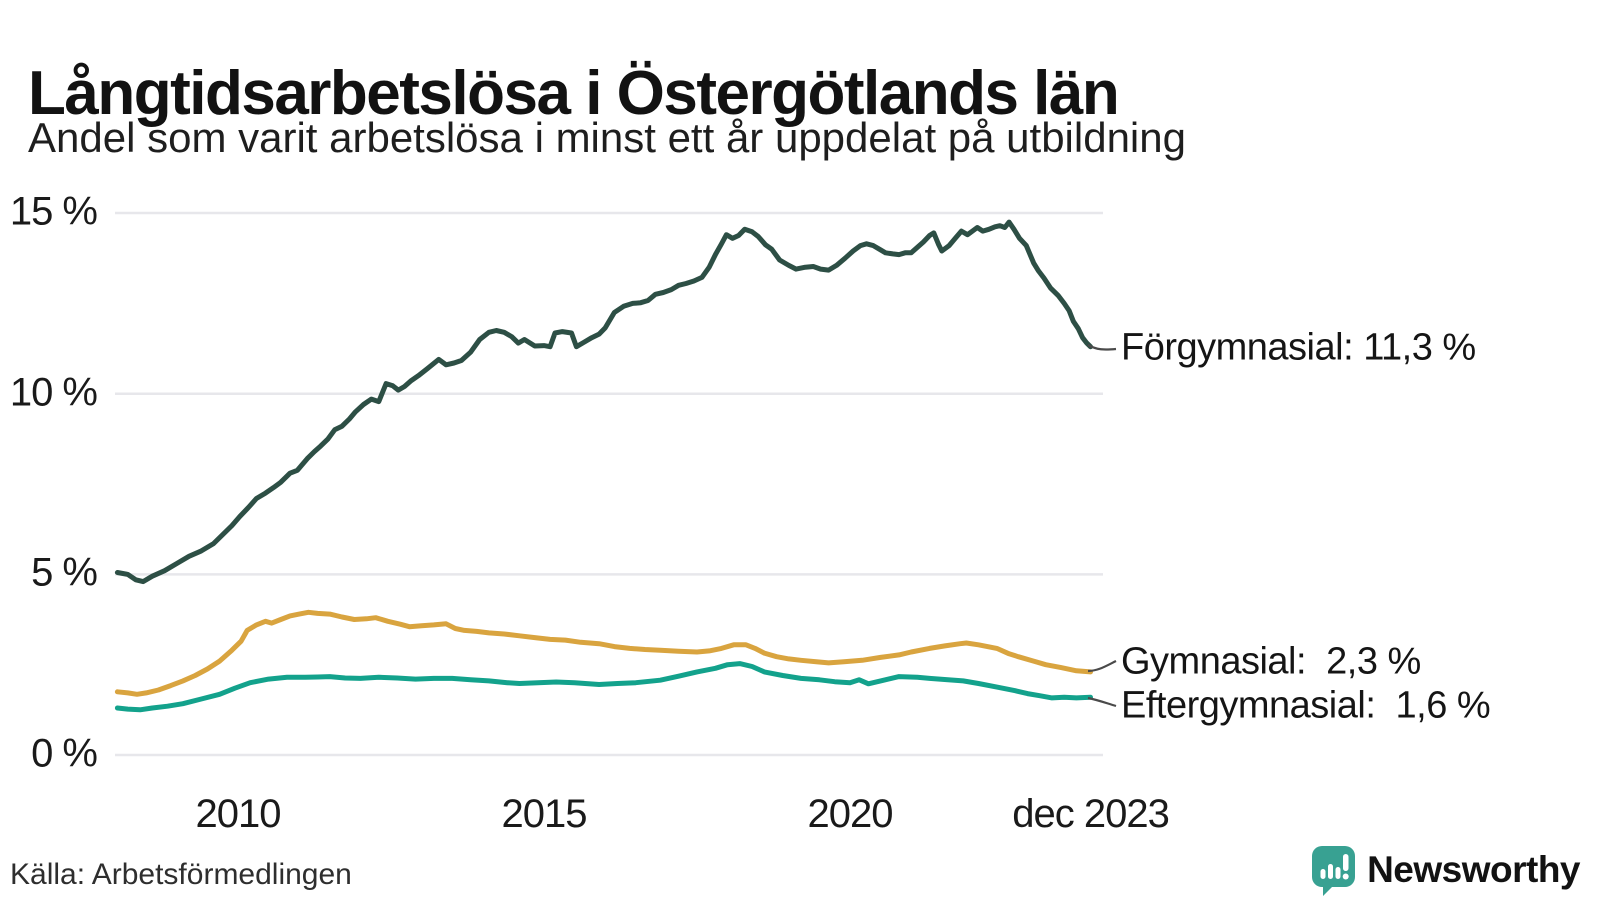  What do you see at coordinates (1473, 869) in the screenshot?
I see `newsworthy-logo-text: Newsworthy` at bounding box center [1473, 869].